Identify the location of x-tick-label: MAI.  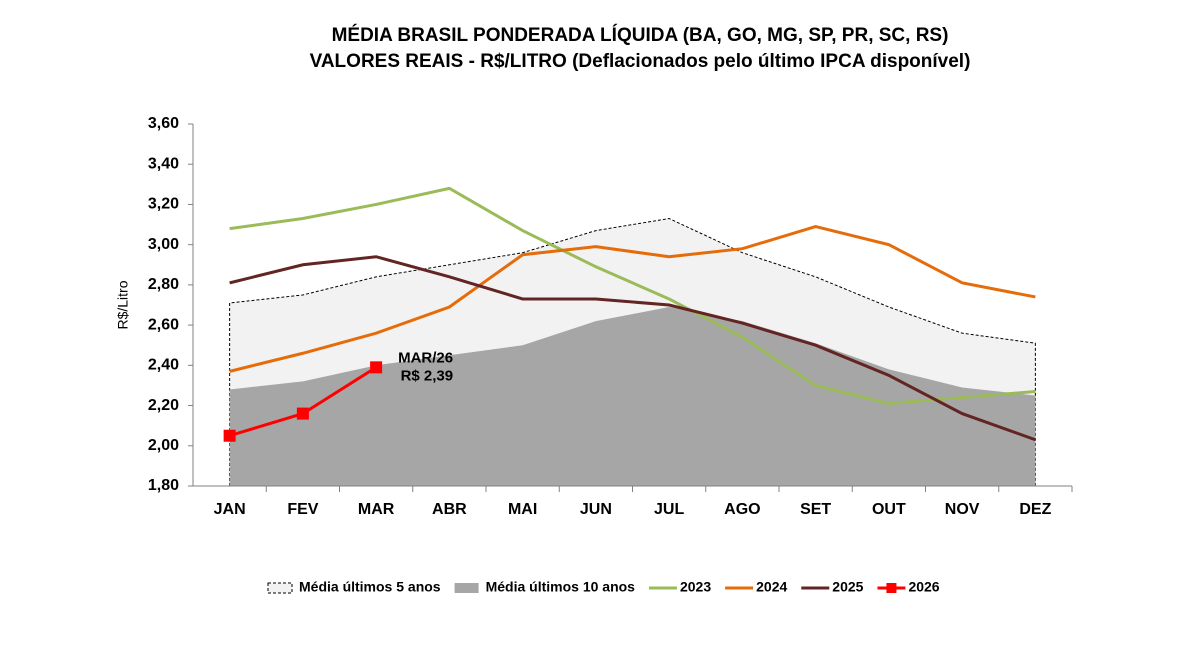
(522, 509).